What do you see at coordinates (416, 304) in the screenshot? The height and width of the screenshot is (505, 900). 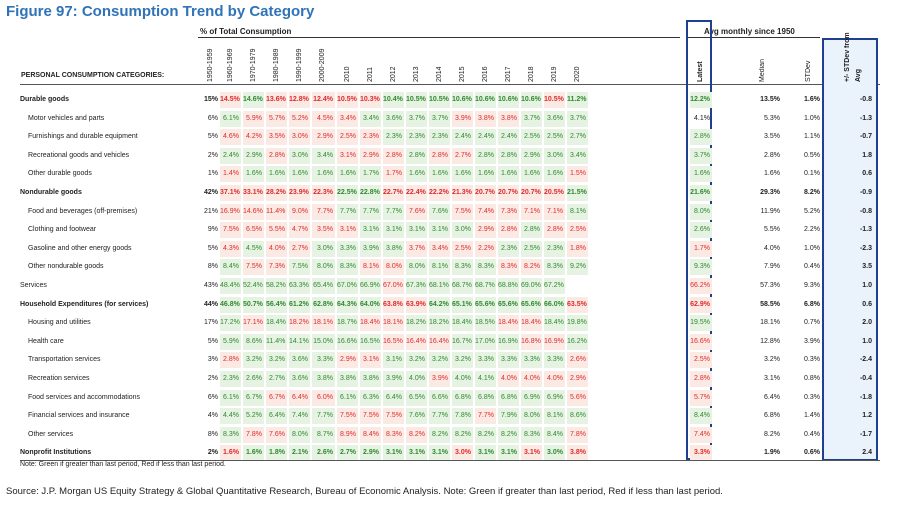 I see `table-cell: 63.9%` at bounding box center [416, 304].